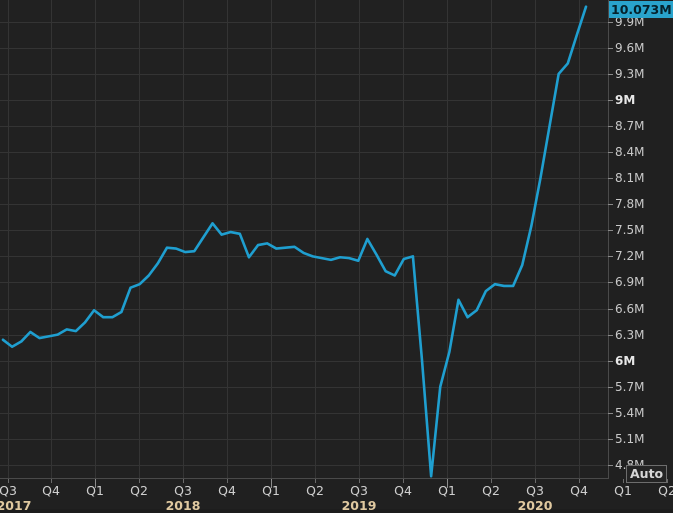 The height and width of the screenshot is (513, 673). I want to click on y-axis-tick-5.1M: 5.1M, so click(626, 439).